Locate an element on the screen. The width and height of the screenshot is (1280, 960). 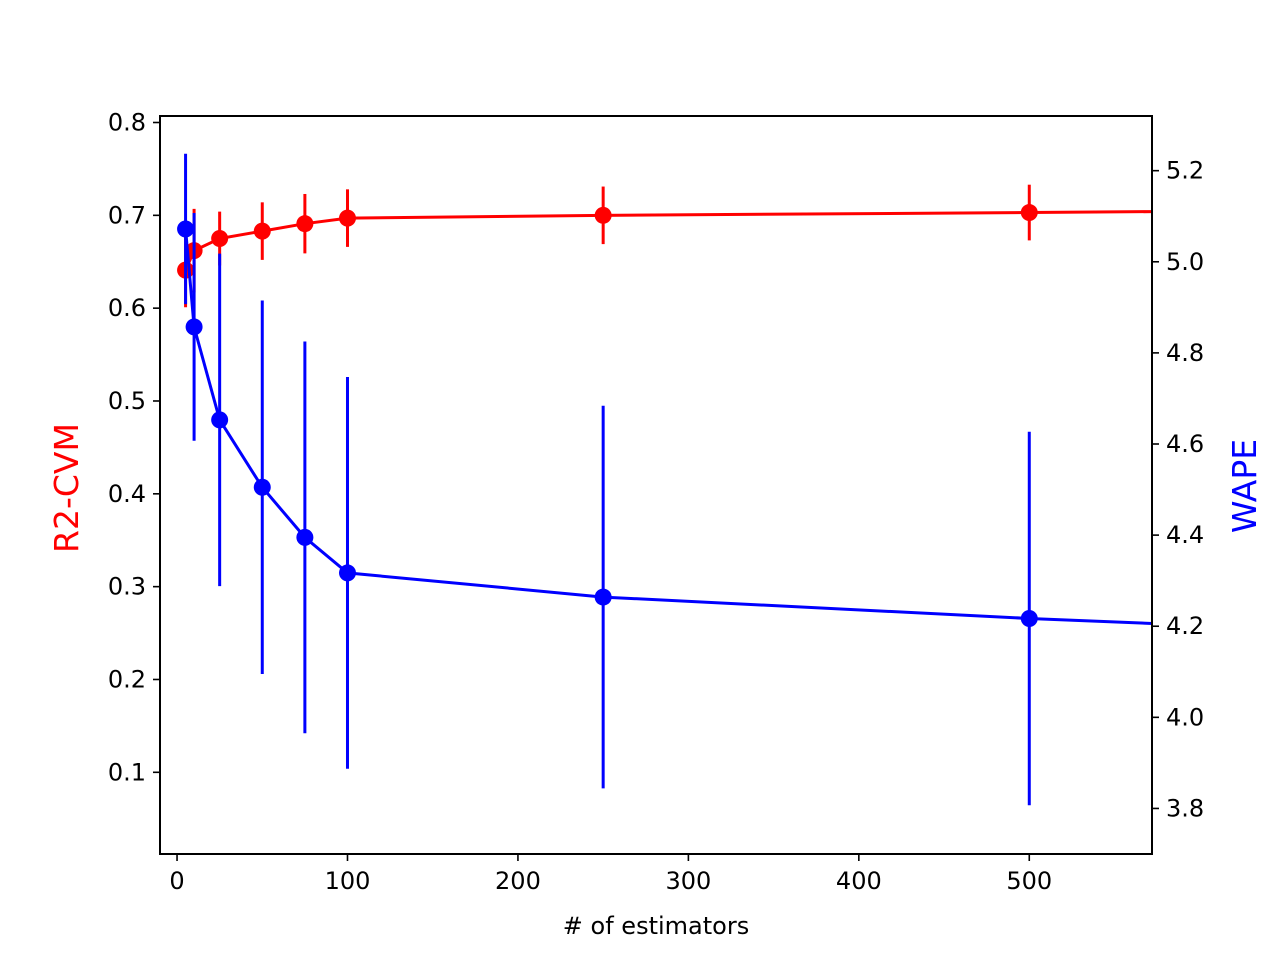
x-tick-label: 400 is located at coordinates (859, 881).